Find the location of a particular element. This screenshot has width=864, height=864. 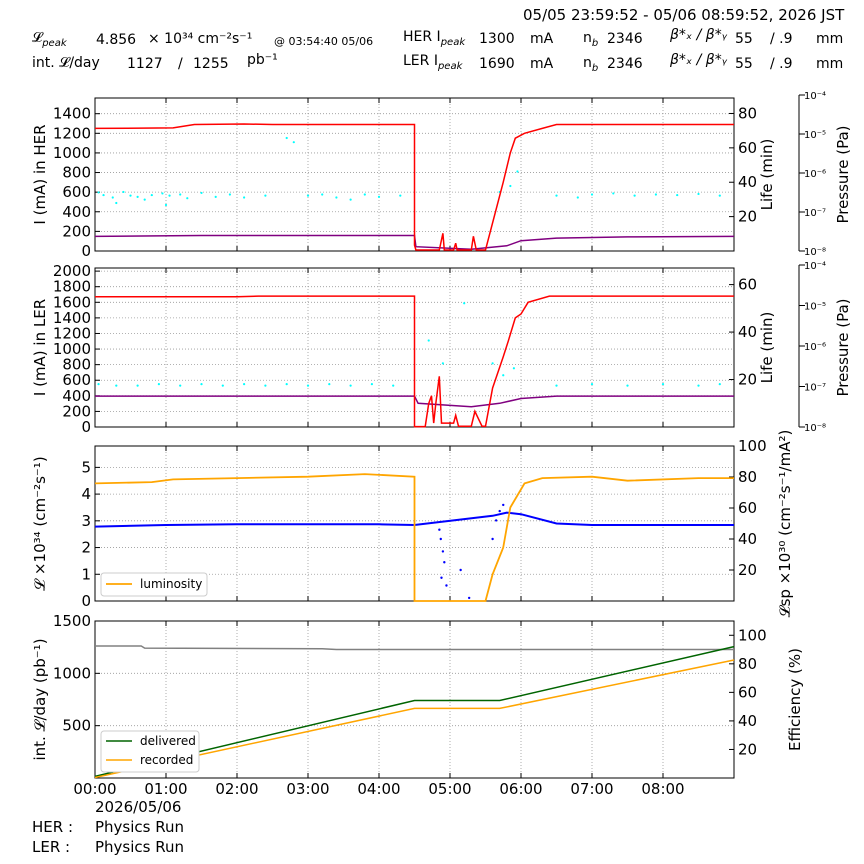

y-tick-label: 3 is located at coordinates (86, 521).